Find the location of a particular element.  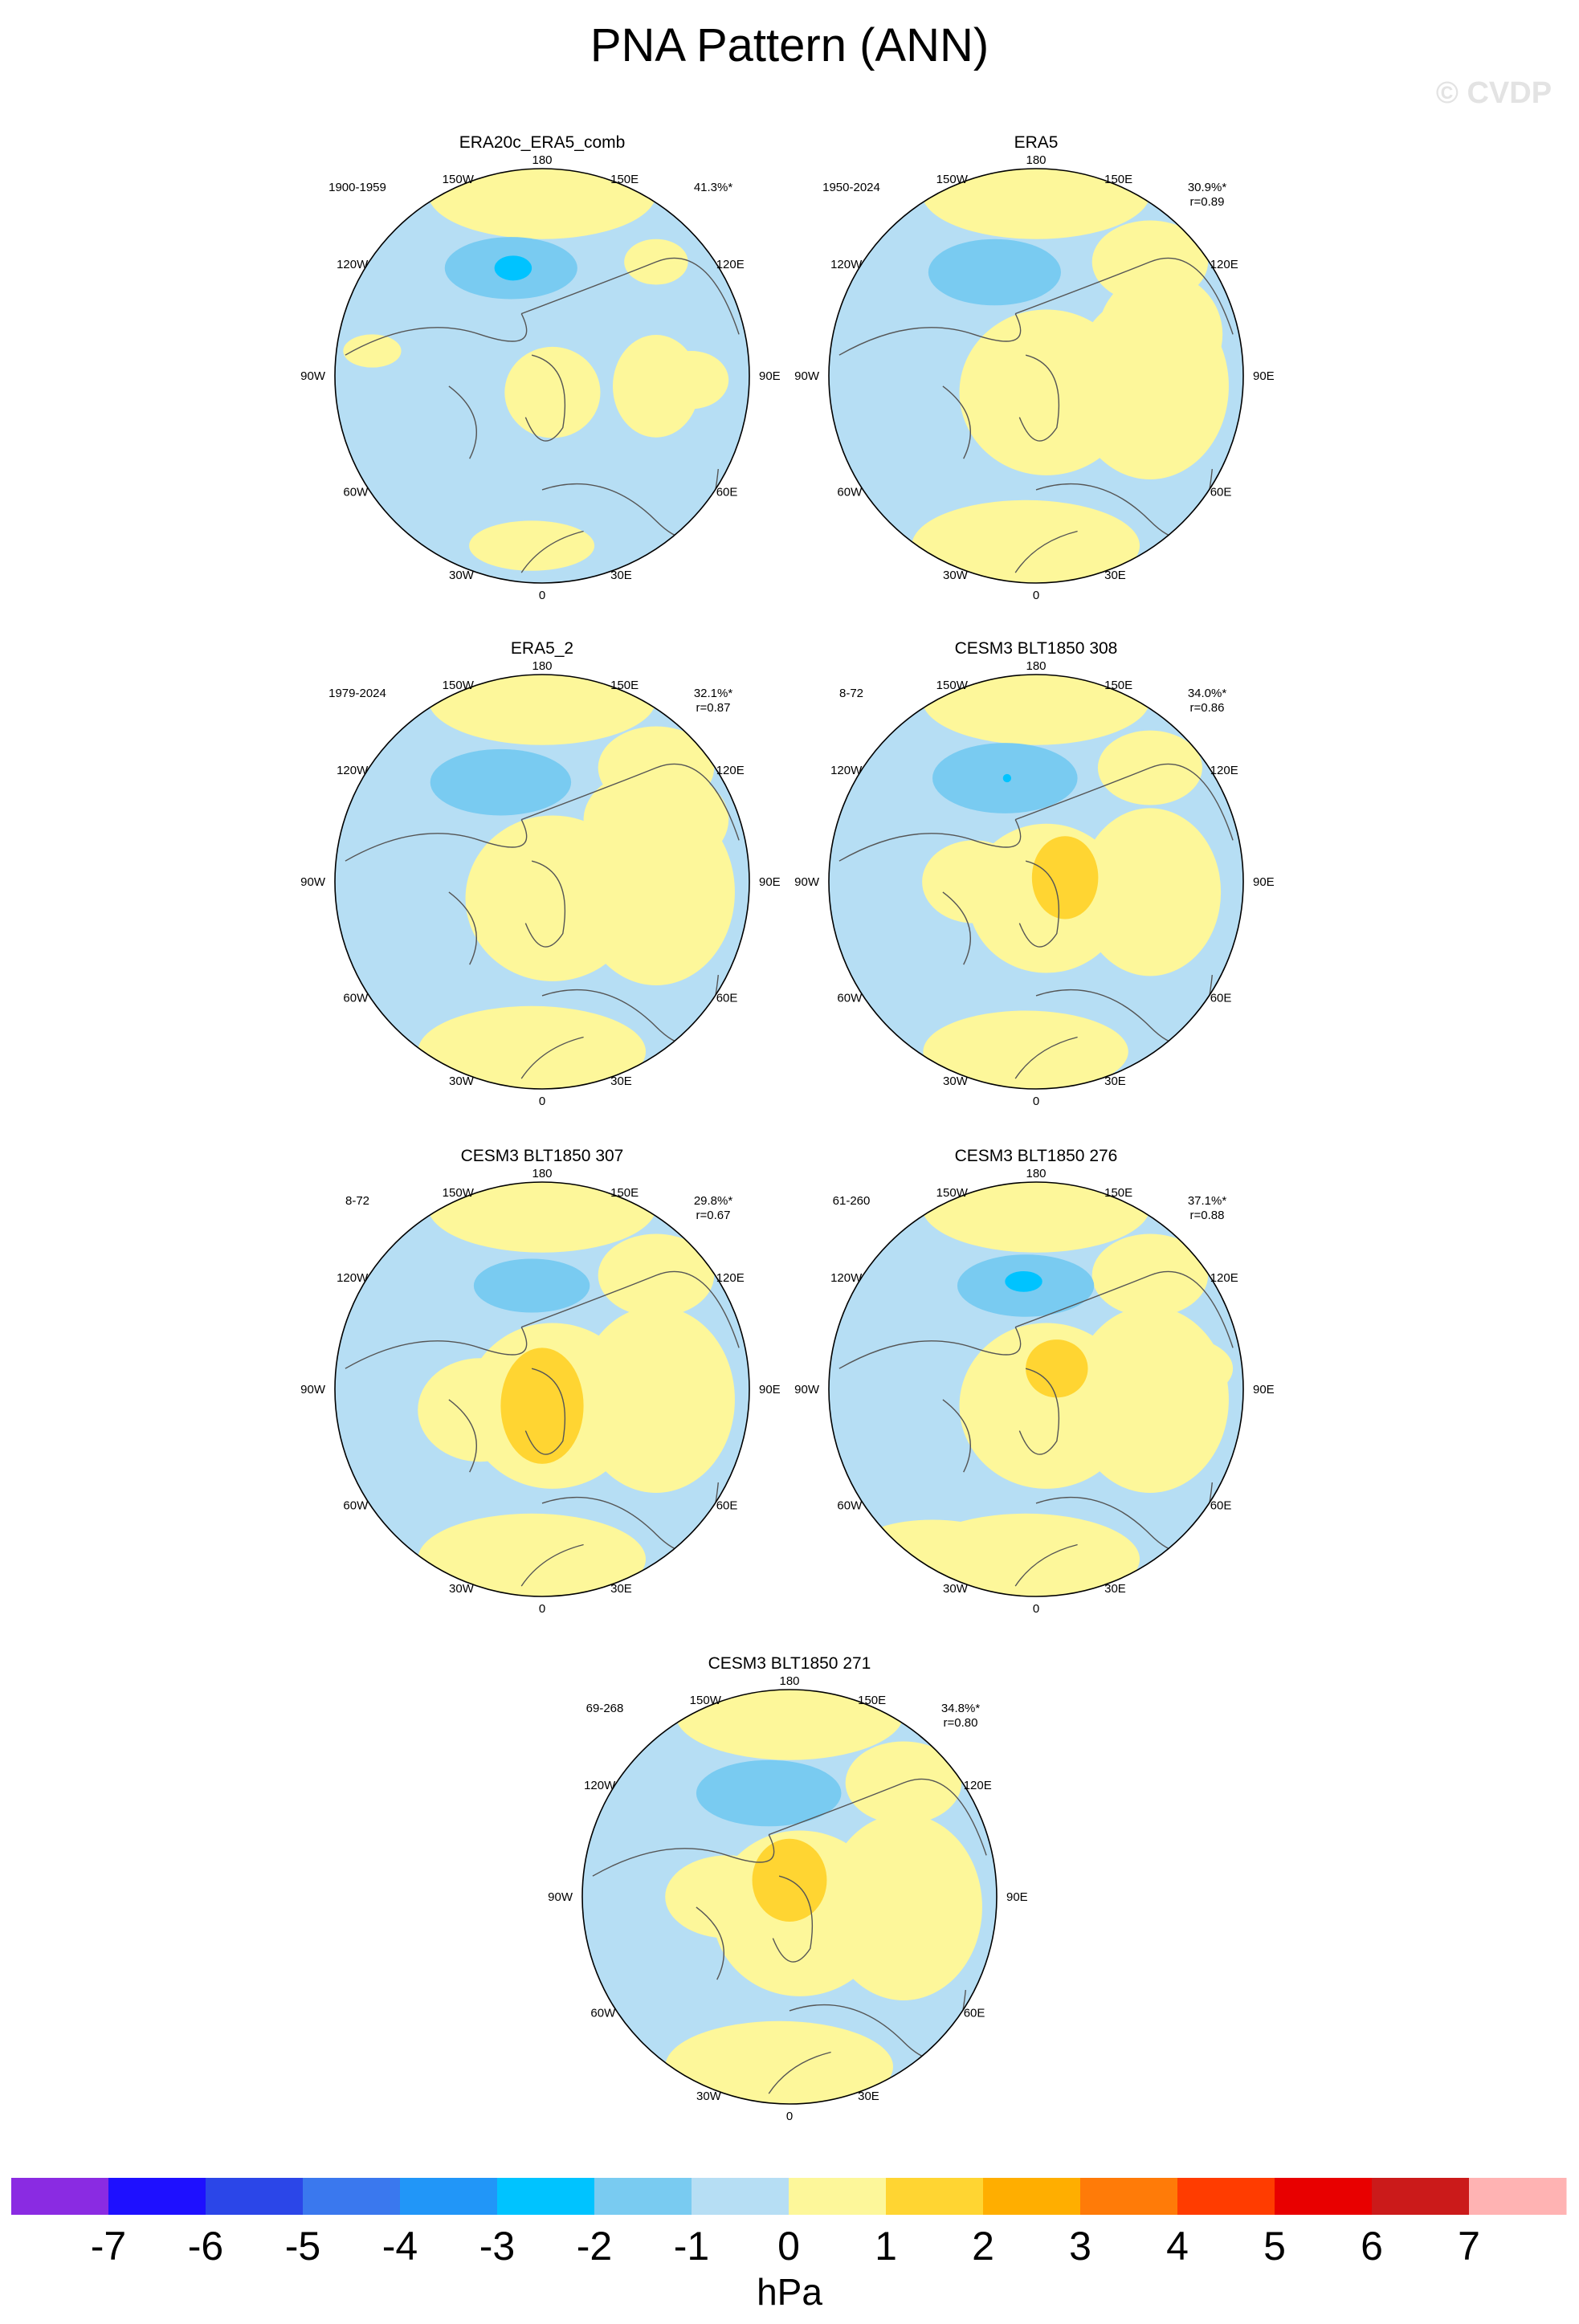

panel-variance: 29.8%* is located at coordinates (713, 1201).